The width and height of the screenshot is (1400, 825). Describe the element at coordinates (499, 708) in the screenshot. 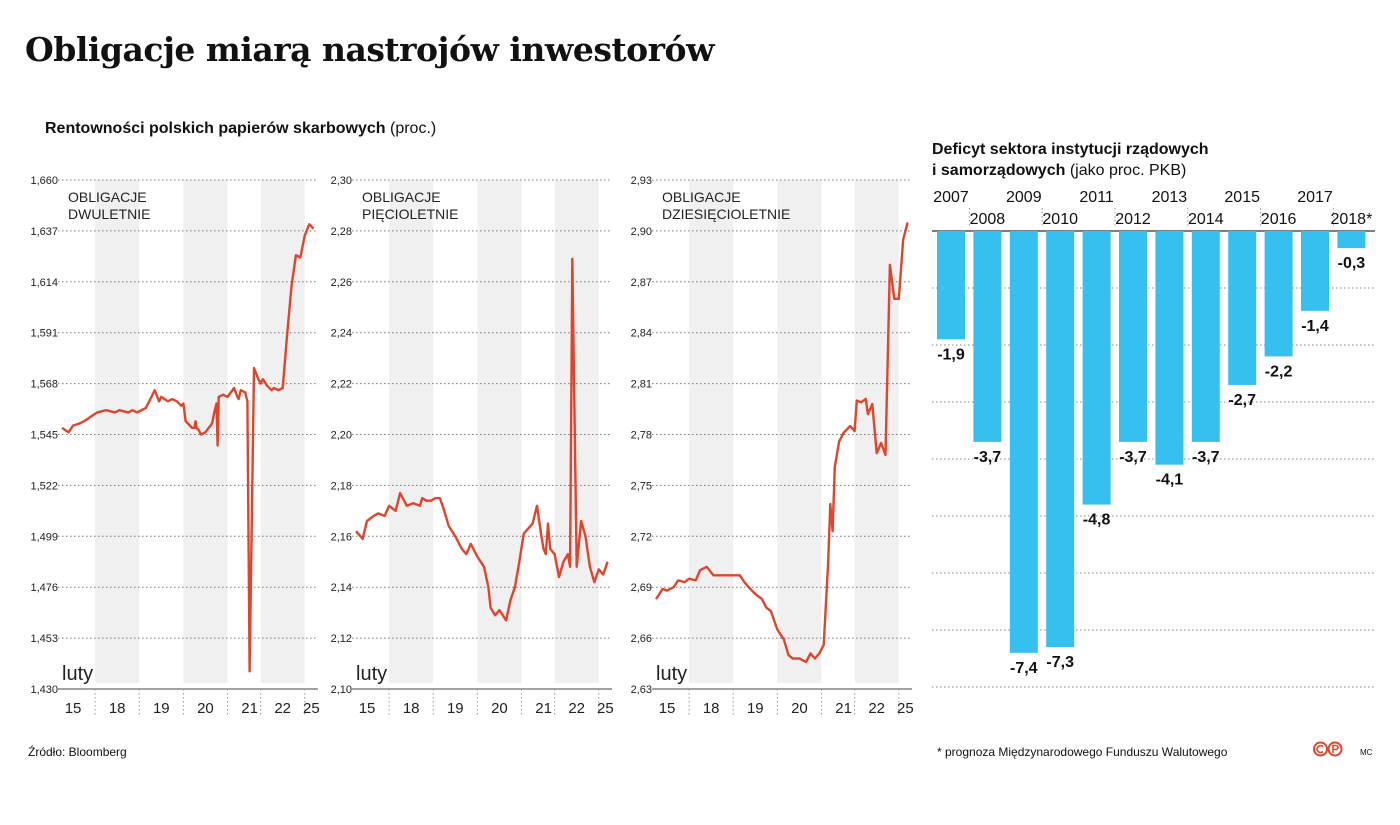

I see `panel2-x-tick-label: 20` at that location.